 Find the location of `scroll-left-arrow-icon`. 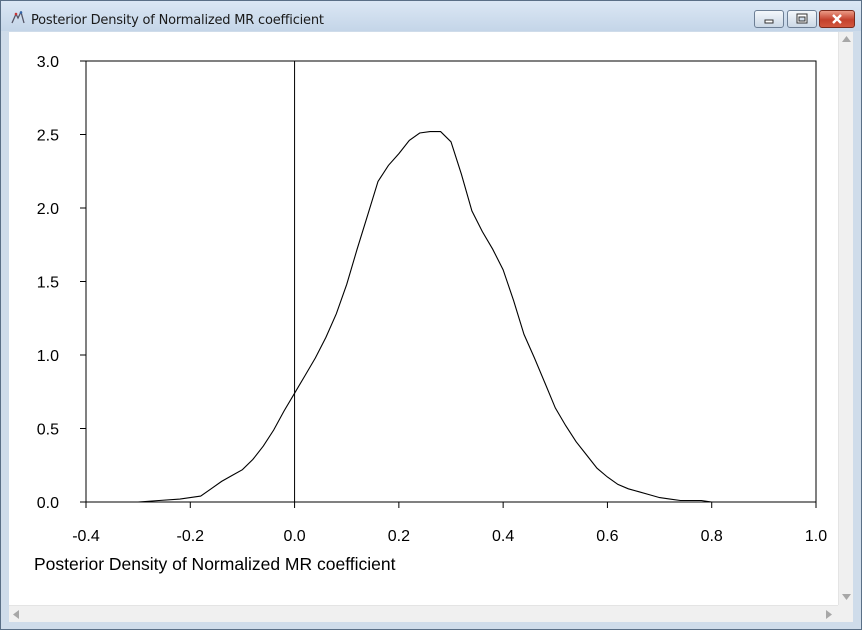

scroll-left-arrow-icon is located at coordinates (16, 614).